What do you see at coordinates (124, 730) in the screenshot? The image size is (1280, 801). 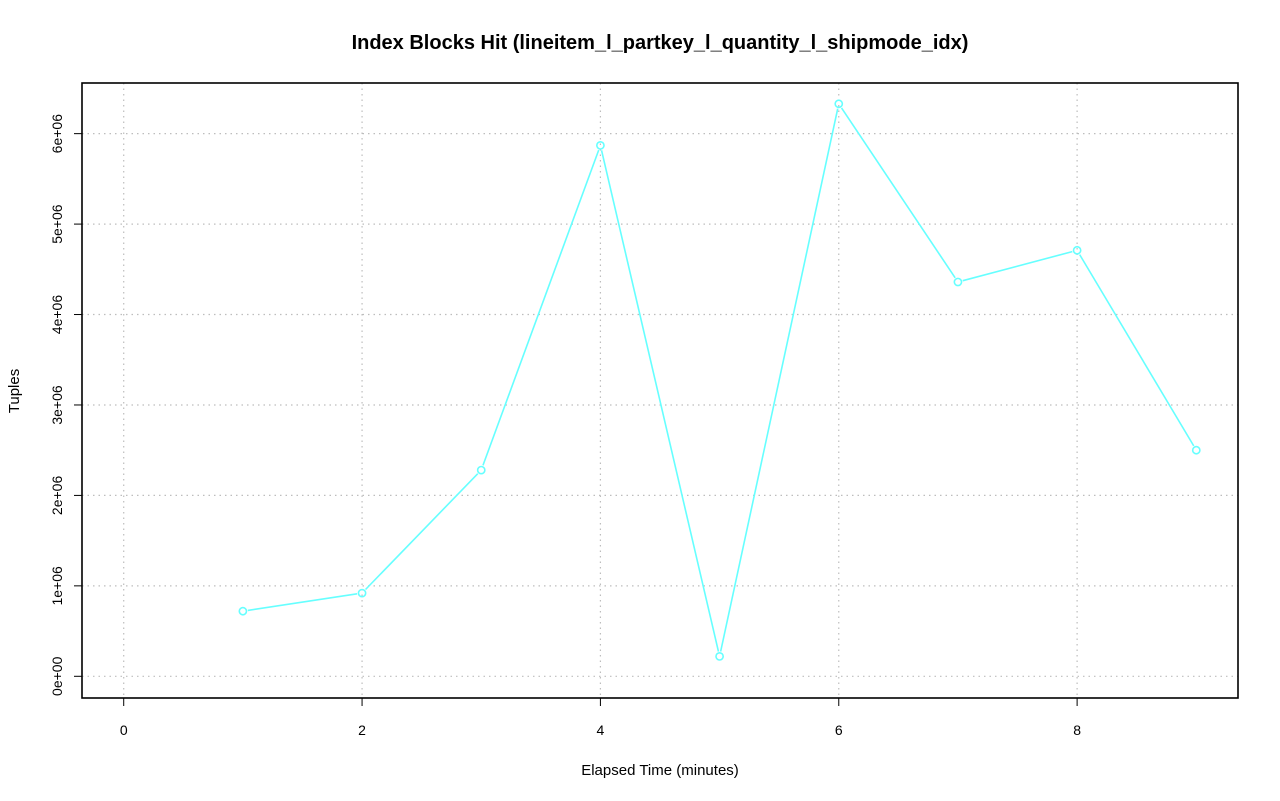 I see `x-tick-label: 0` at bounding box center [124, 730].